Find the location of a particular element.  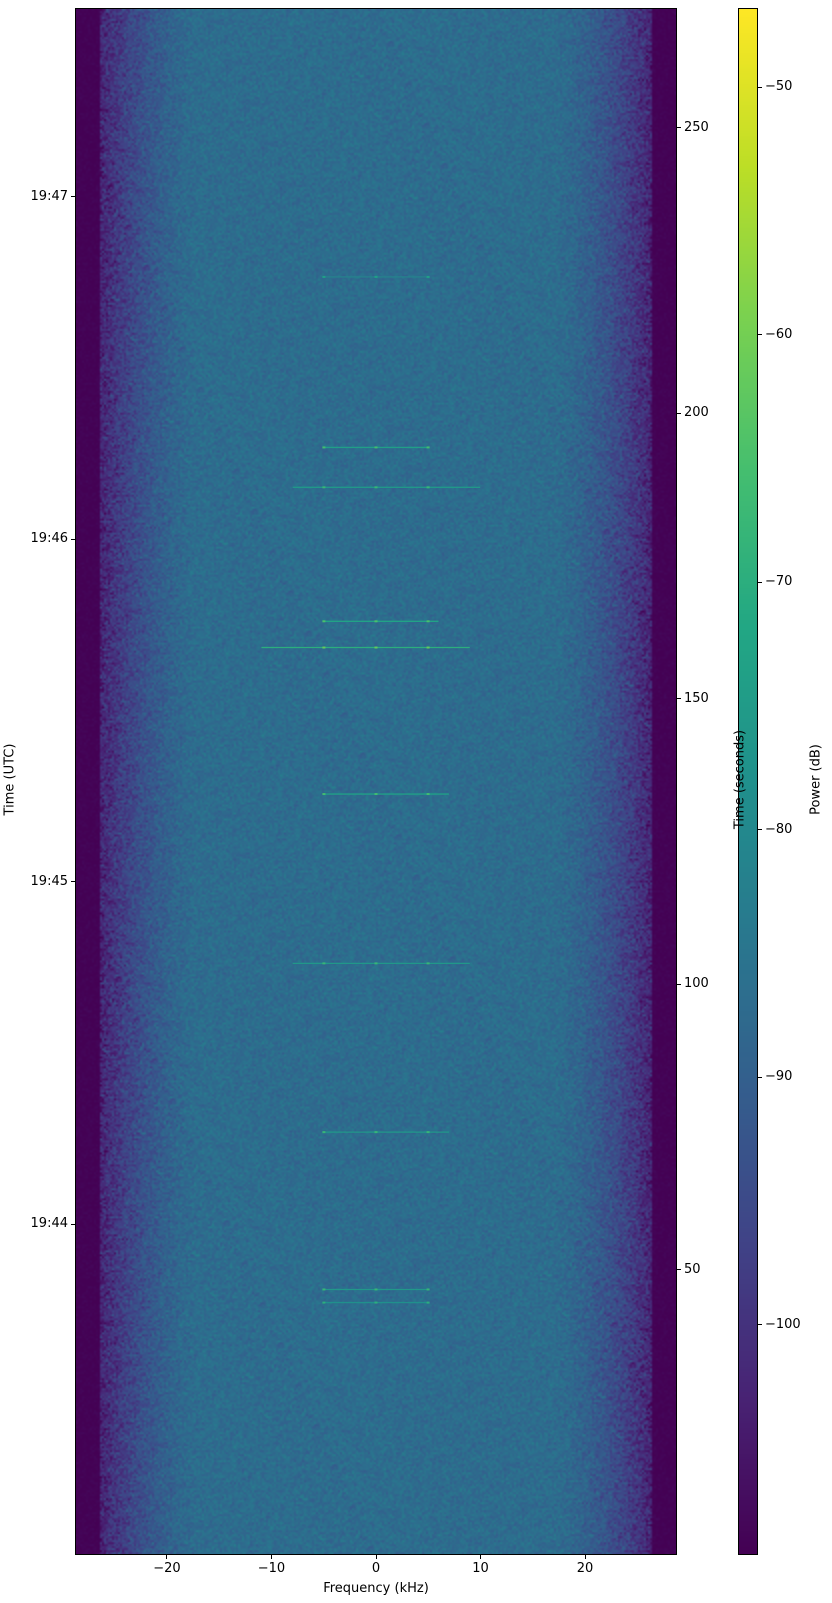

left-y-tick-label: 19:47 is located at coordinates (49, 196).